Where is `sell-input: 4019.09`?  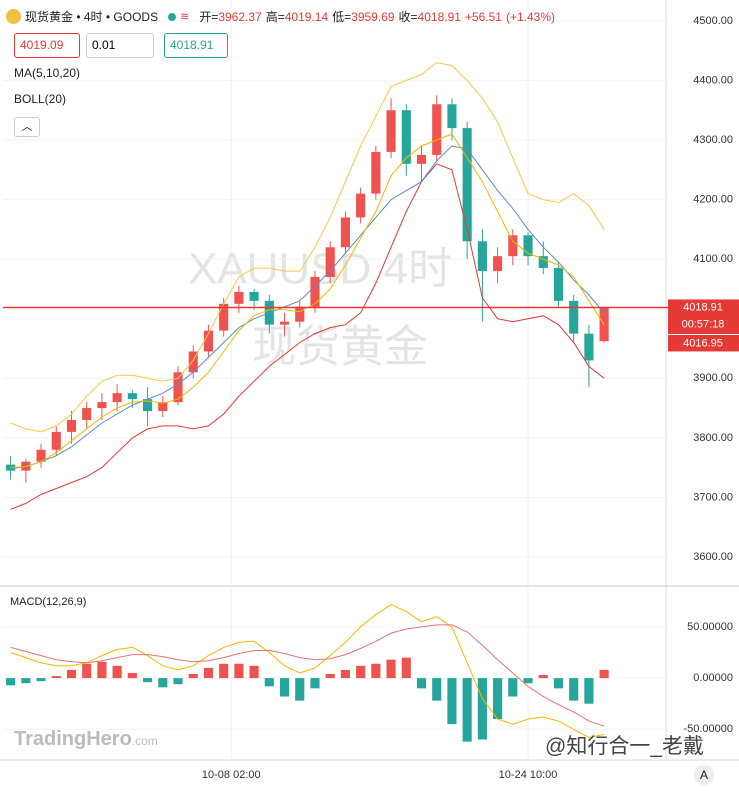 sell-input: 4019.09 is located at coordinates (47, 45).